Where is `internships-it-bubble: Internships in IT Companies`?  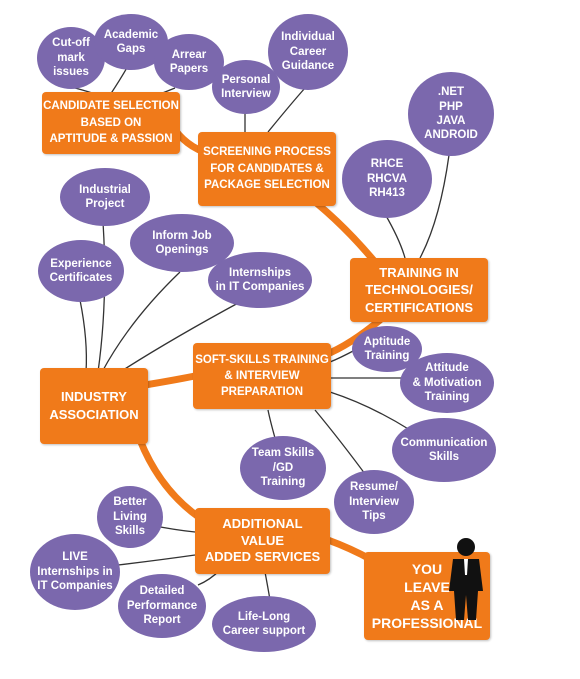
internships-it-bubble: Internships in IT Companies is located at coordinates (260, 280).